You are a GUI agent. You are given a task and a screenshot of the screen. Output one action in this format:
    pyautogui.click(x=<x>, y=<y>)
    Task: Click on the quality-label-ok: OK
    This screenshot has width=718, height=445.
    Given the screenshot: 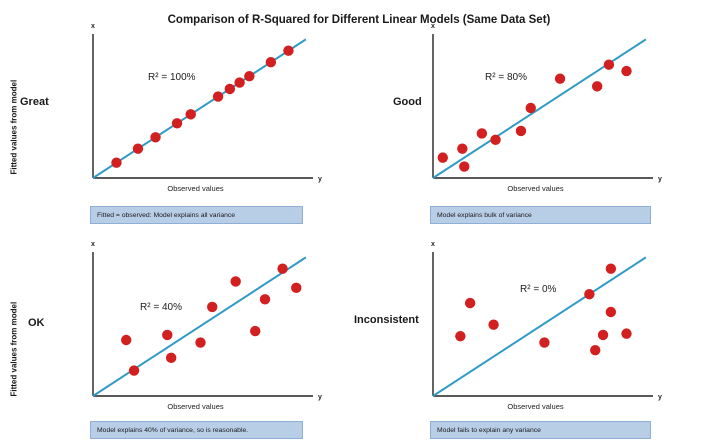 What is the action you would take?
    pyautogui.click(x=36, y=323)
    